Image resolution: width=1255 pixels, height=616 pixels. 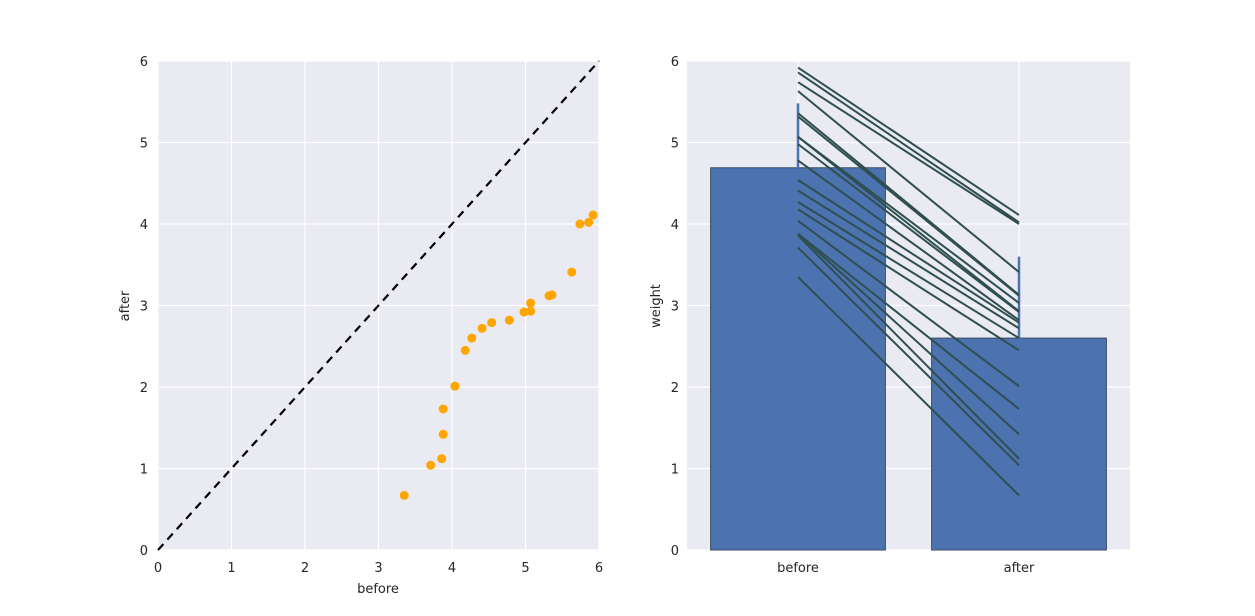 I want to click on x-tick-label: 2, so click(x=305, y=568).